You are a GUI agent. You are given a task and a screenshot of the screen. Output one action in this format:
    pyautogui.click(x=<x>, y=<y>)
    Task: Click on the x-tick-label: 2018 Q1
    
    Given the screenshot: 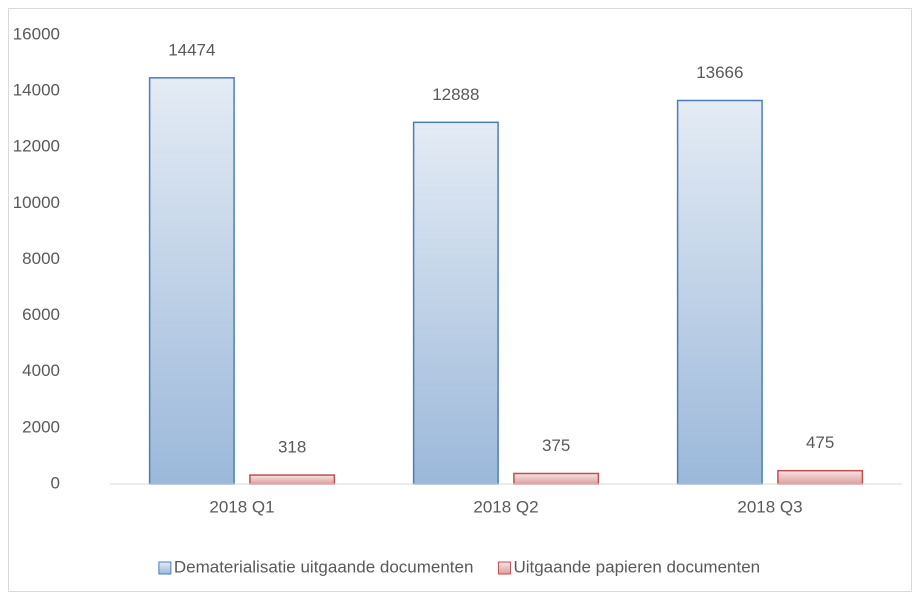 What is the action you would take?
    pyautogui.click(x=241, y=506)
    